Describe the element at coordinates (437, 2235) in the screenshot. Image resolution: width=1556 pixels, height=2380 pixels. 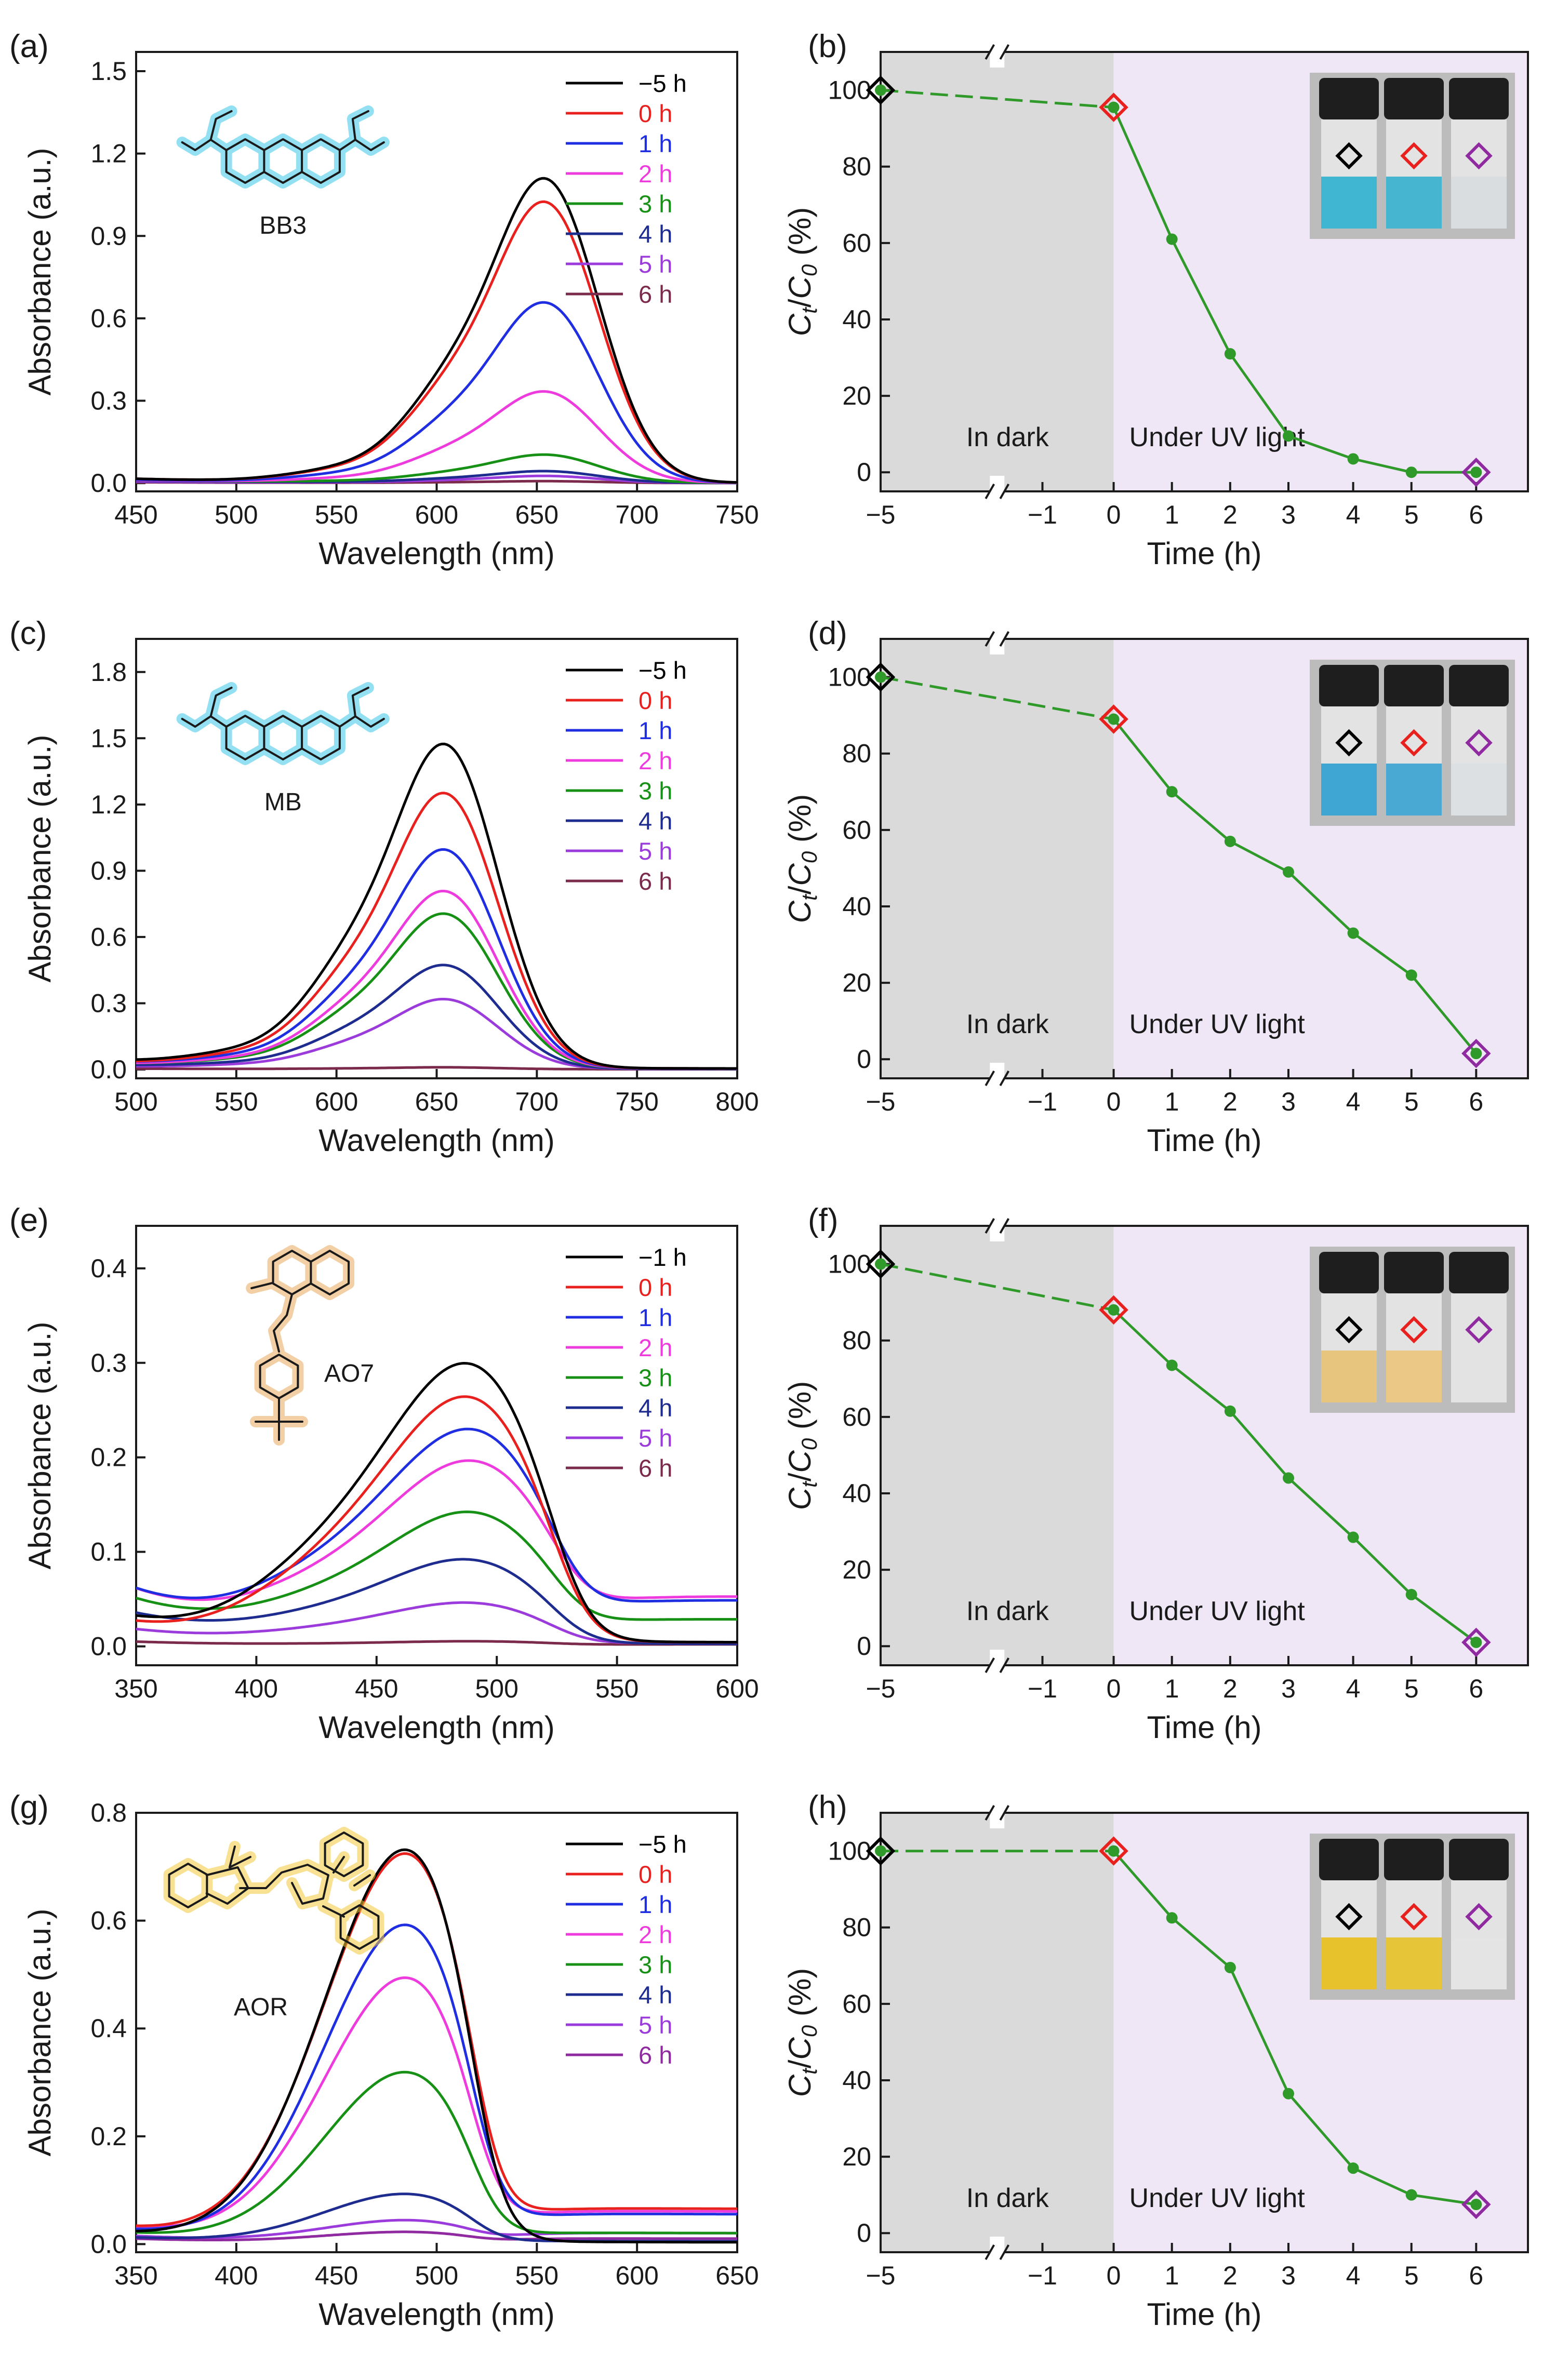
I see `series-line-6h` at that location.